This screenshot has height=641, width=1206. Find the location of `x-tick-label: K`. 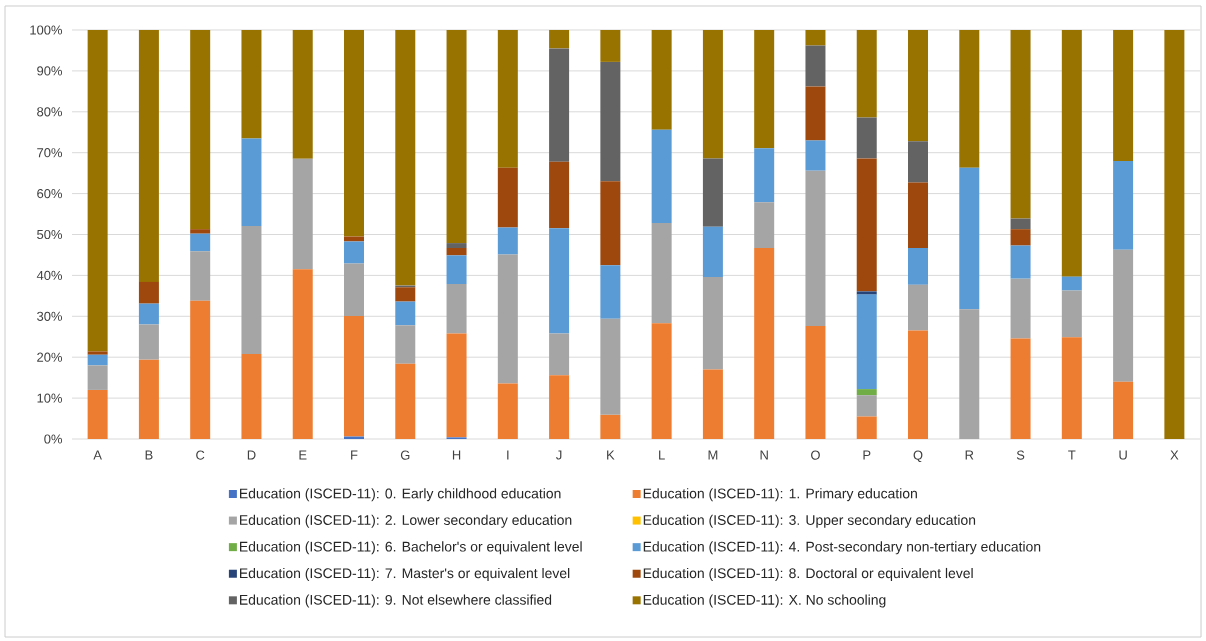

x-tick-label: K is located at coordinates (611, 455).